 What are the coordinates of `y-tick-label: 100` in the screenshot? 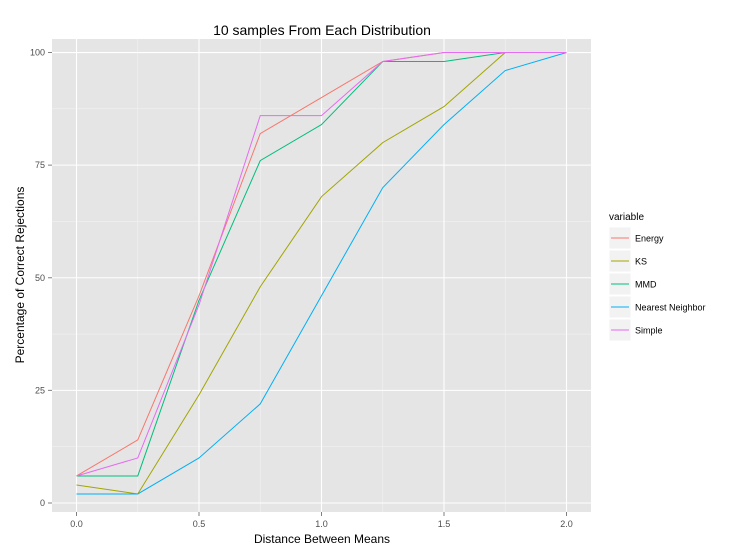 It's located at (37, 53).